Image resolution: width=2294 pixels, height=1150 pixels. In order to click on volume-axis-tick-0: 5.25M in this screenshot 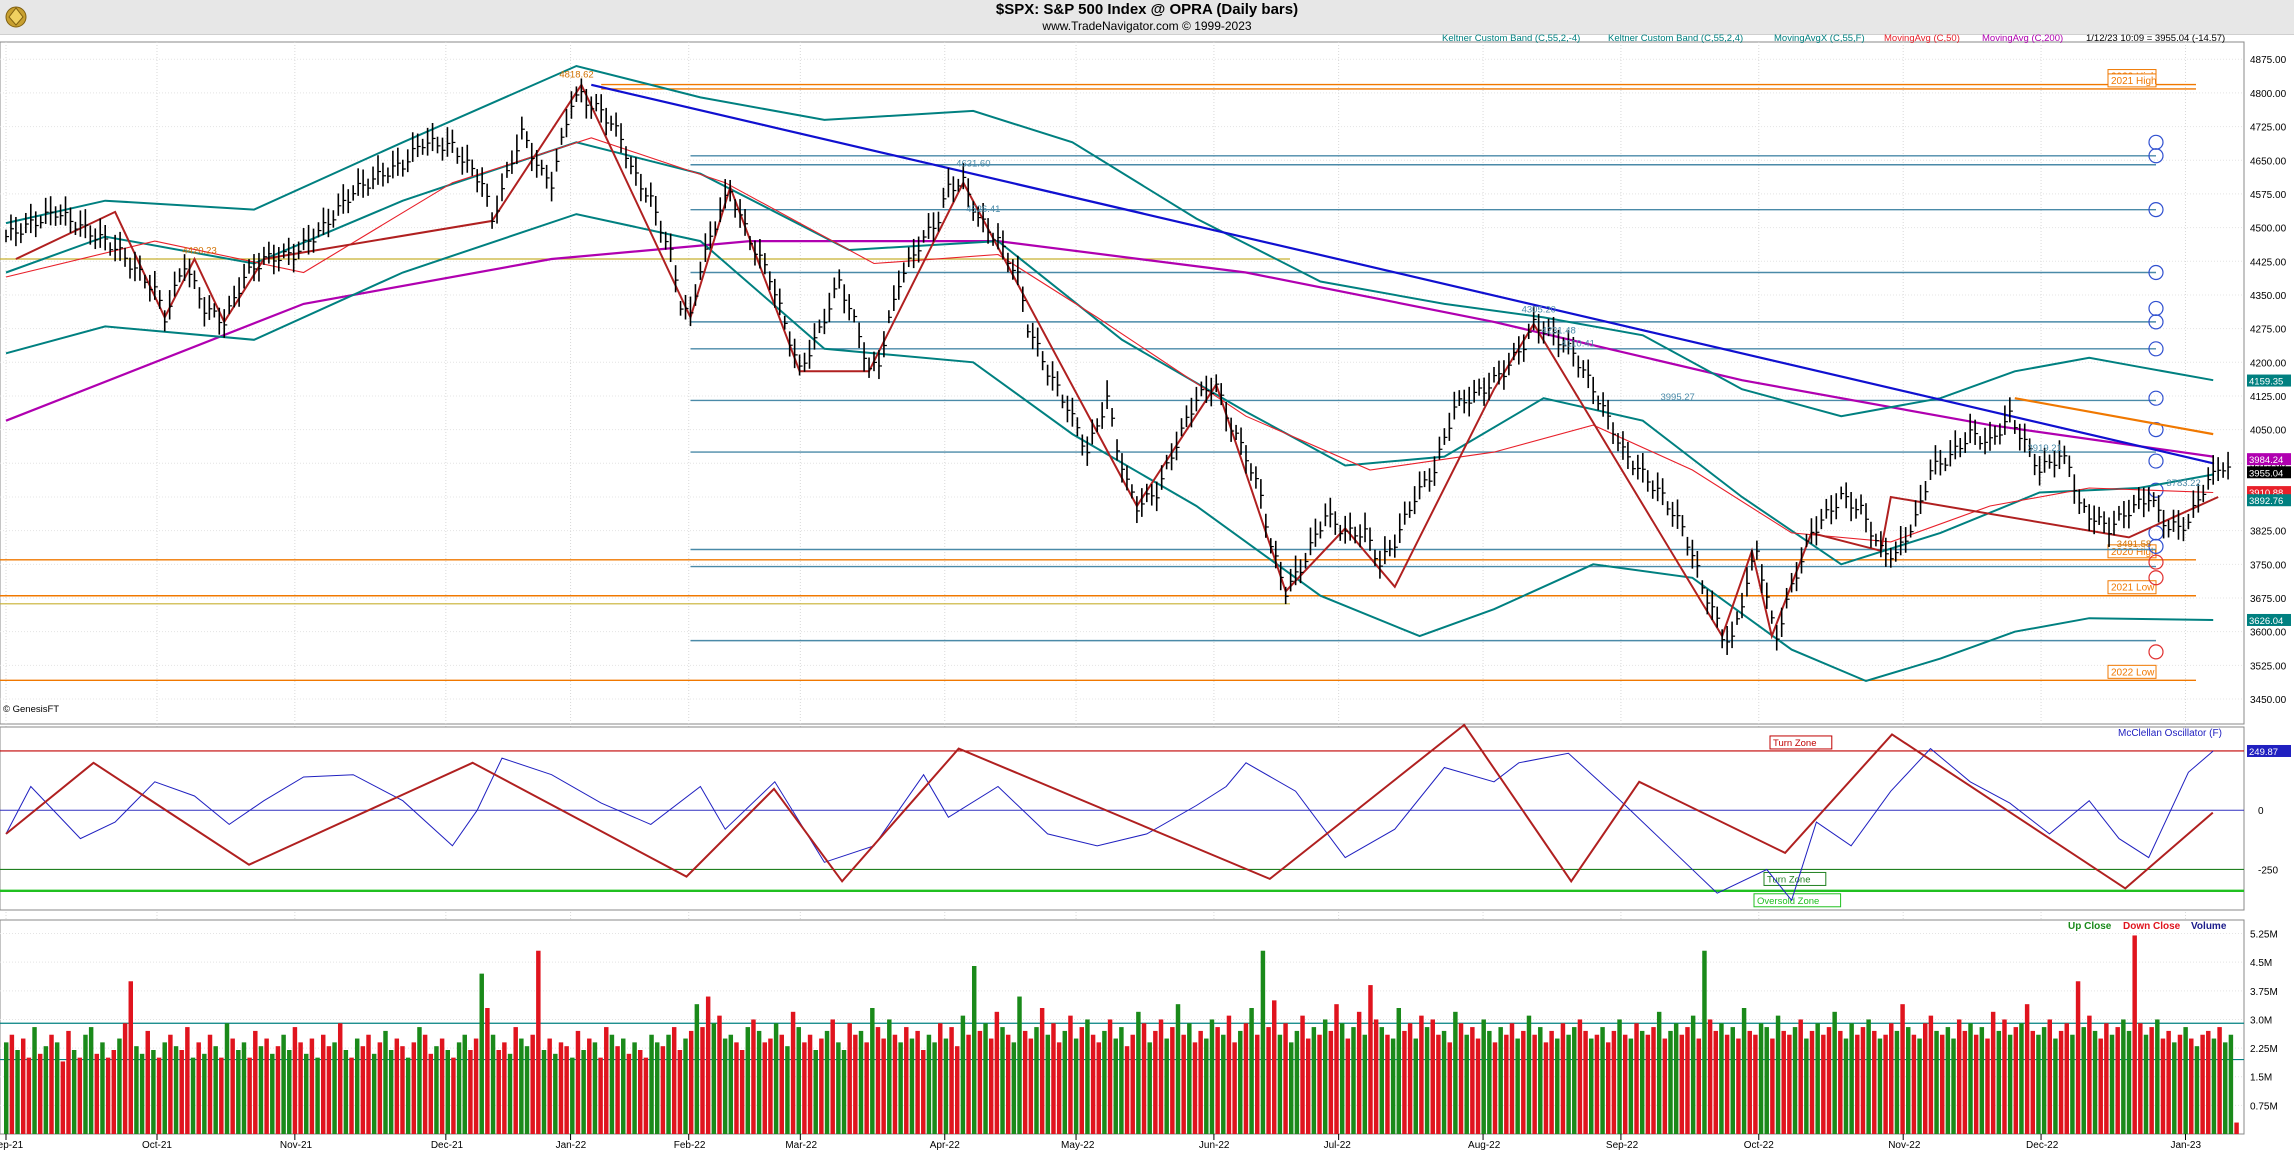, I will do `click(2264, 935)`.